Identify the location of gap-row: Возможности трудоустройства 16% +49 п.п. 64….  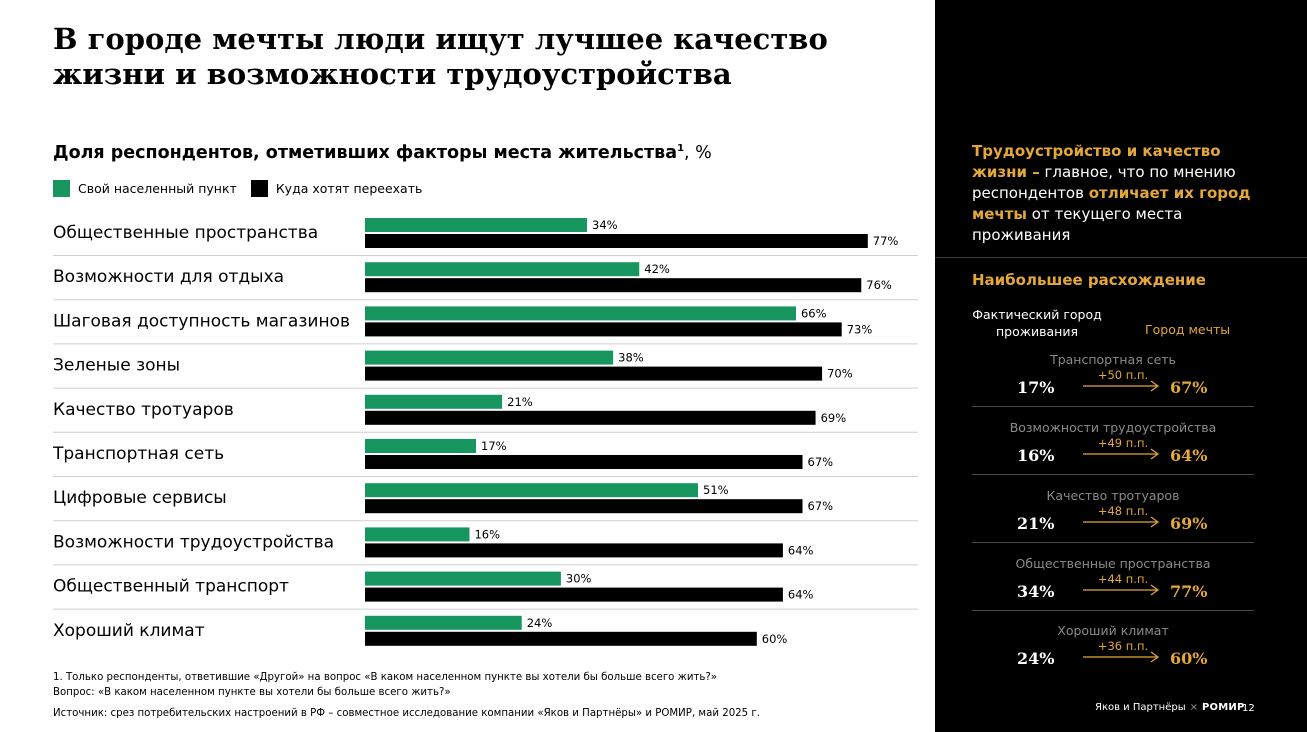
(1113, 454).